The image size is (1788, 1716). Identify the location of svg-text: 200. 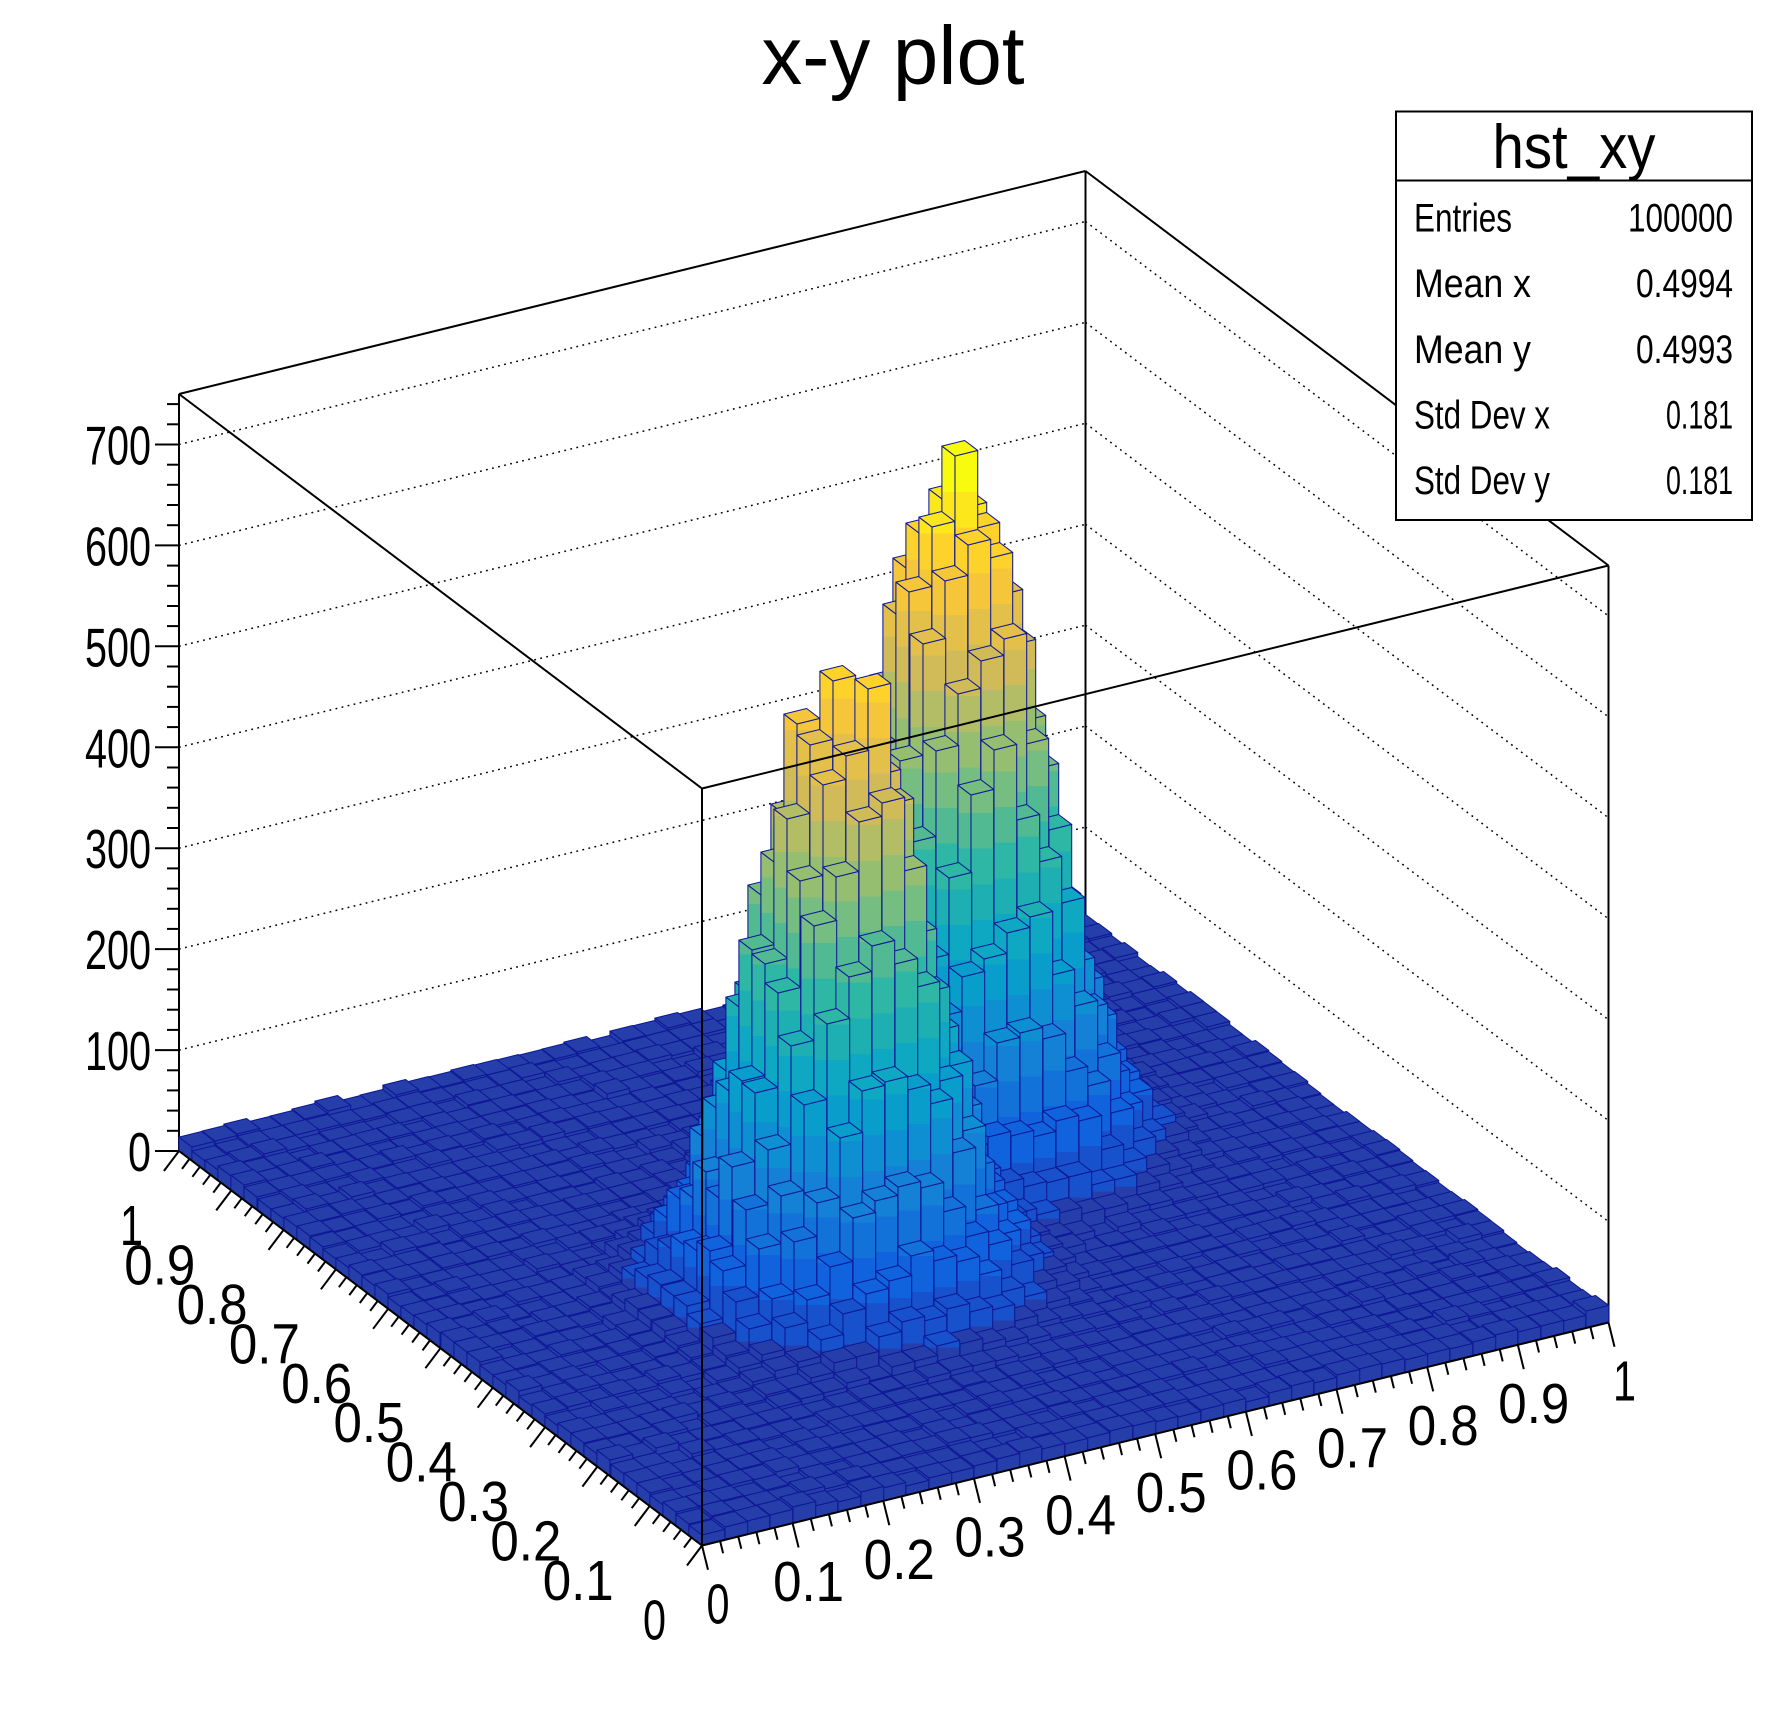
(118, 950).